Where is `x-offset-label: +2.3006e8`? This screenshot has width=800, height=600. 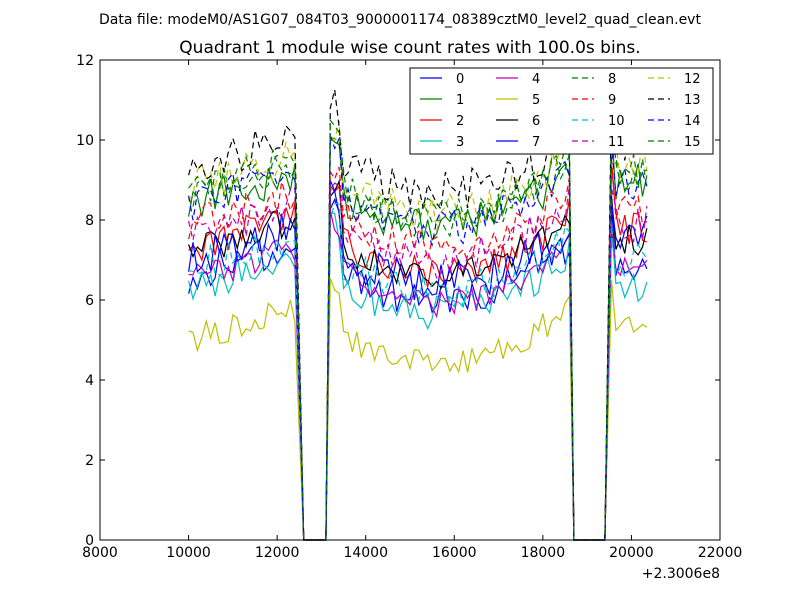
x-offset-label: +2.3006e8 is located at coordinates (681, 574).